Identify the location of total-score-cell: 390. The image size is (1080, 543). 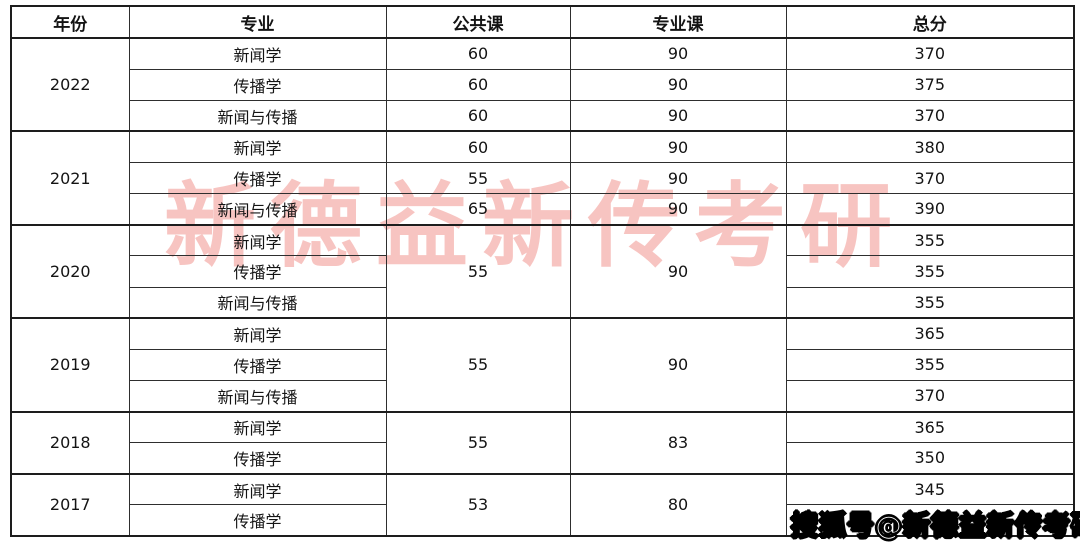
(930, 209).